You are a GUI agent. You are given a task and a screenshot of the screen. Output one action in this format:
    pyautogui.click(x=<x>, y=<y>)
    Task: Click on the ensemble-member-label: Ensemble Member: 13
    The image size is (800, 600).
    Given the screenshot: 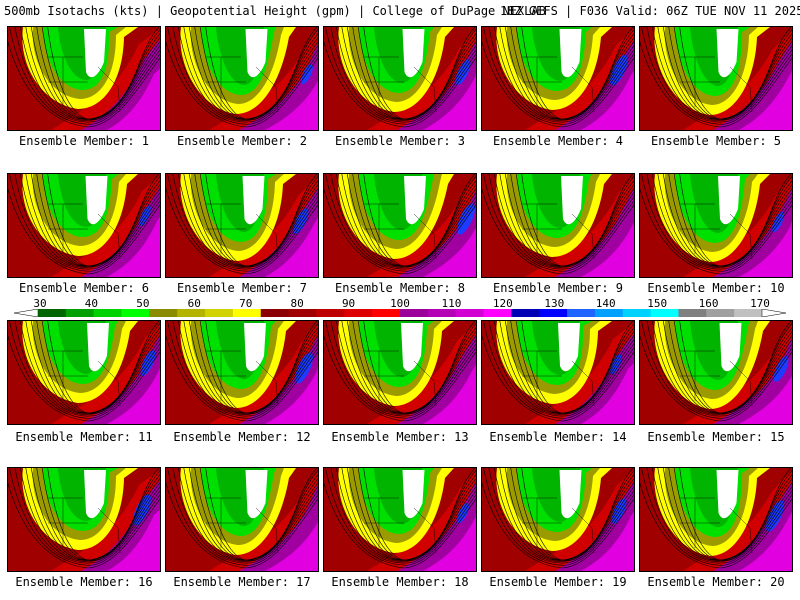 What is the action you would take?
    pyautogui.click(x=400, y=437)
    